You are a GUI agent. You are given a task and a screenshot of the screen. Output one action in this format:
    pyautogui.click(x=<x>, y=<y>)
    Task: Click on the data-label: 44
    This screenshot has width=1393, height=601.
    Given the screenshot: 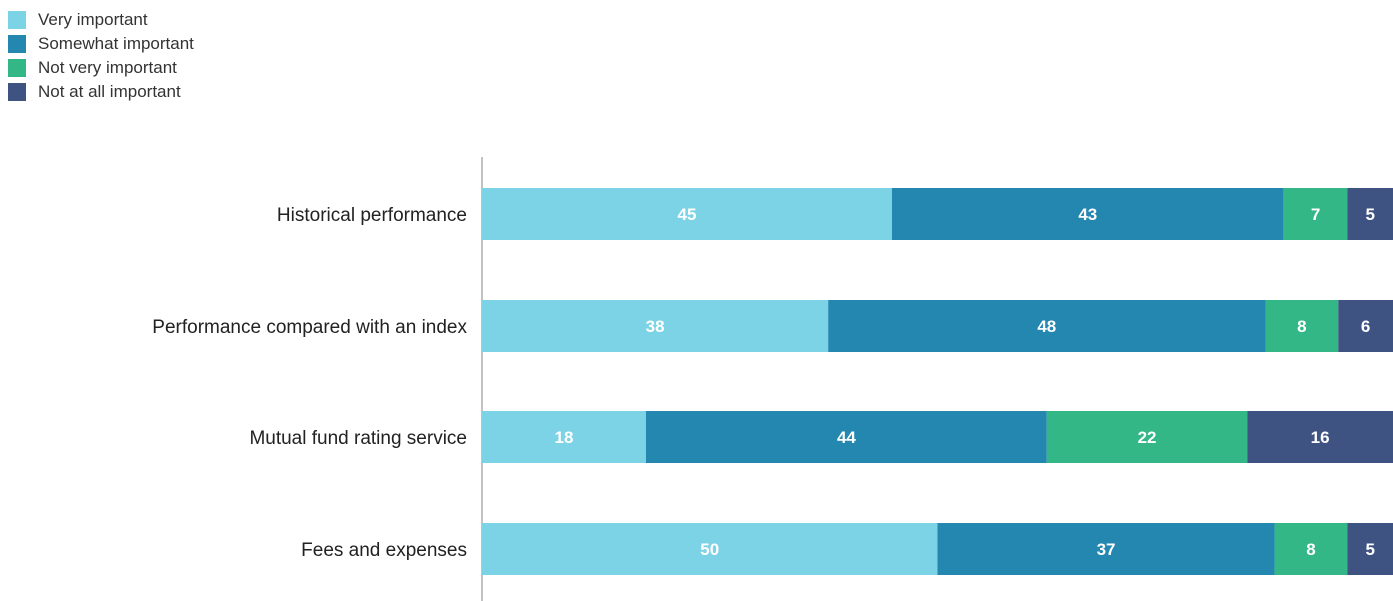 What is the action you would take?
    pyautogui.click(x=846, y=437)
    